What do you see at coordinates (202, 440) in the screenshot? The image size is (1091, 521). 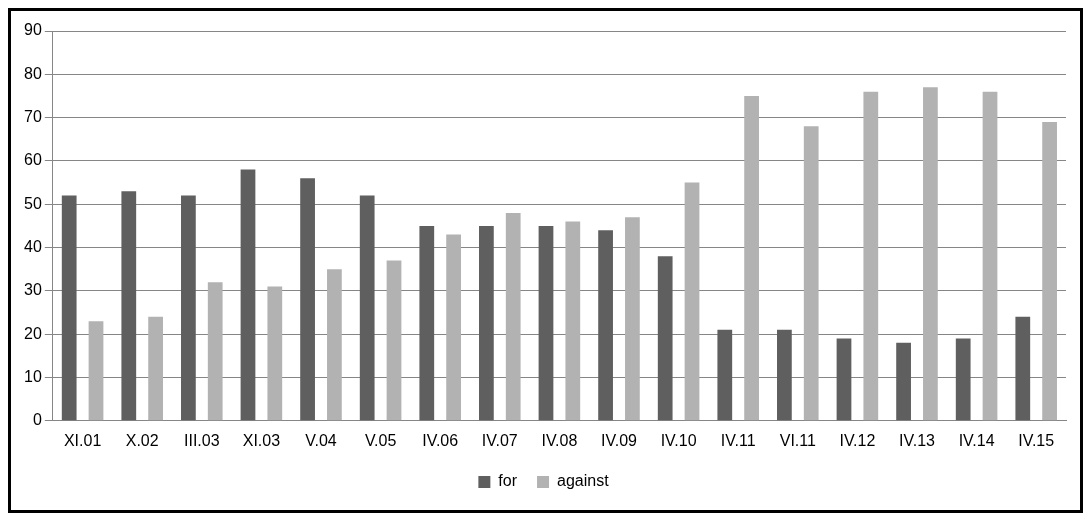 I see `x-tick-label: III.03` at bounding box center [202, 440].